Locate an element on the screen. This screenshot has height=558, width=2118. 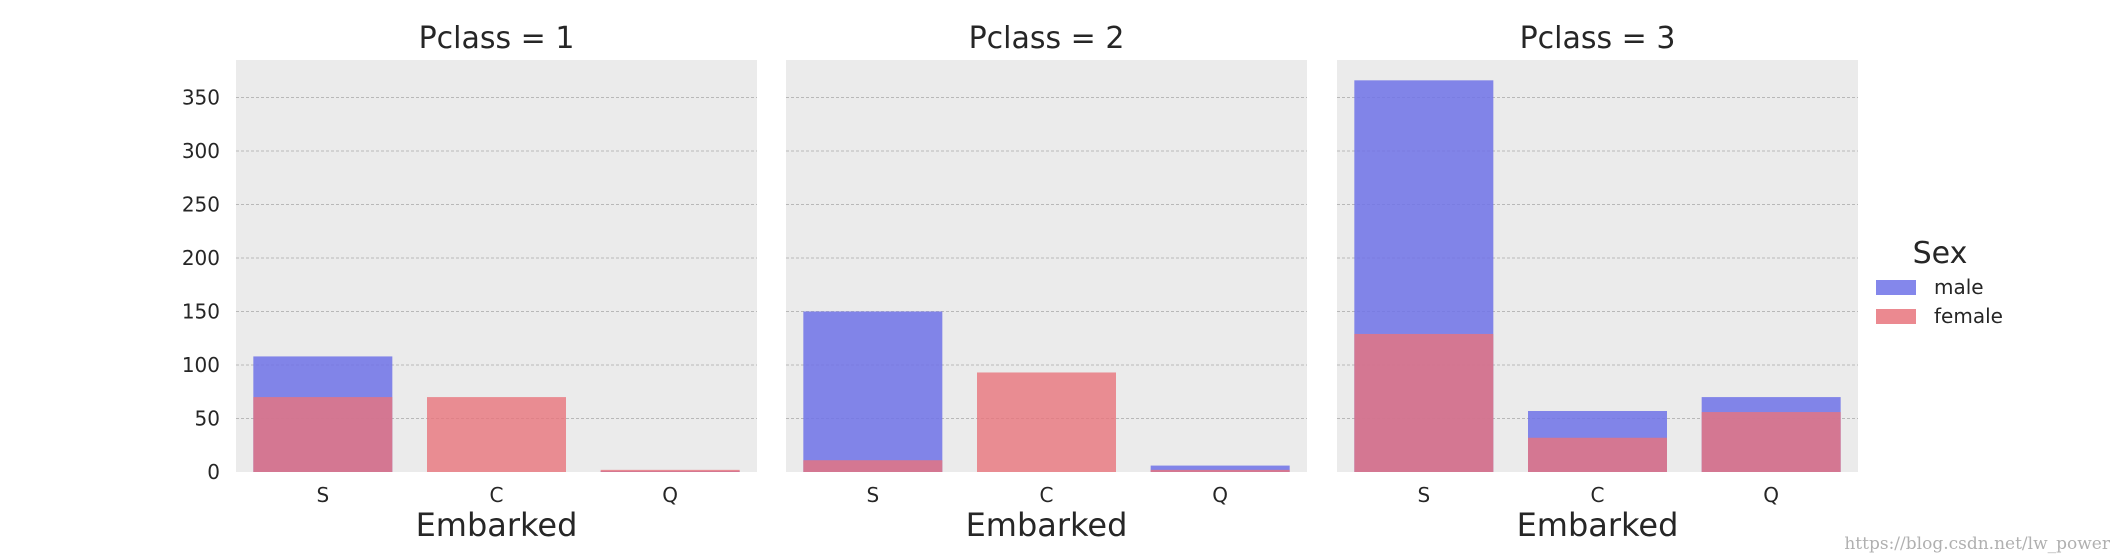
facet-title: Pclass = 2 is located at coordinates (1047, 38).